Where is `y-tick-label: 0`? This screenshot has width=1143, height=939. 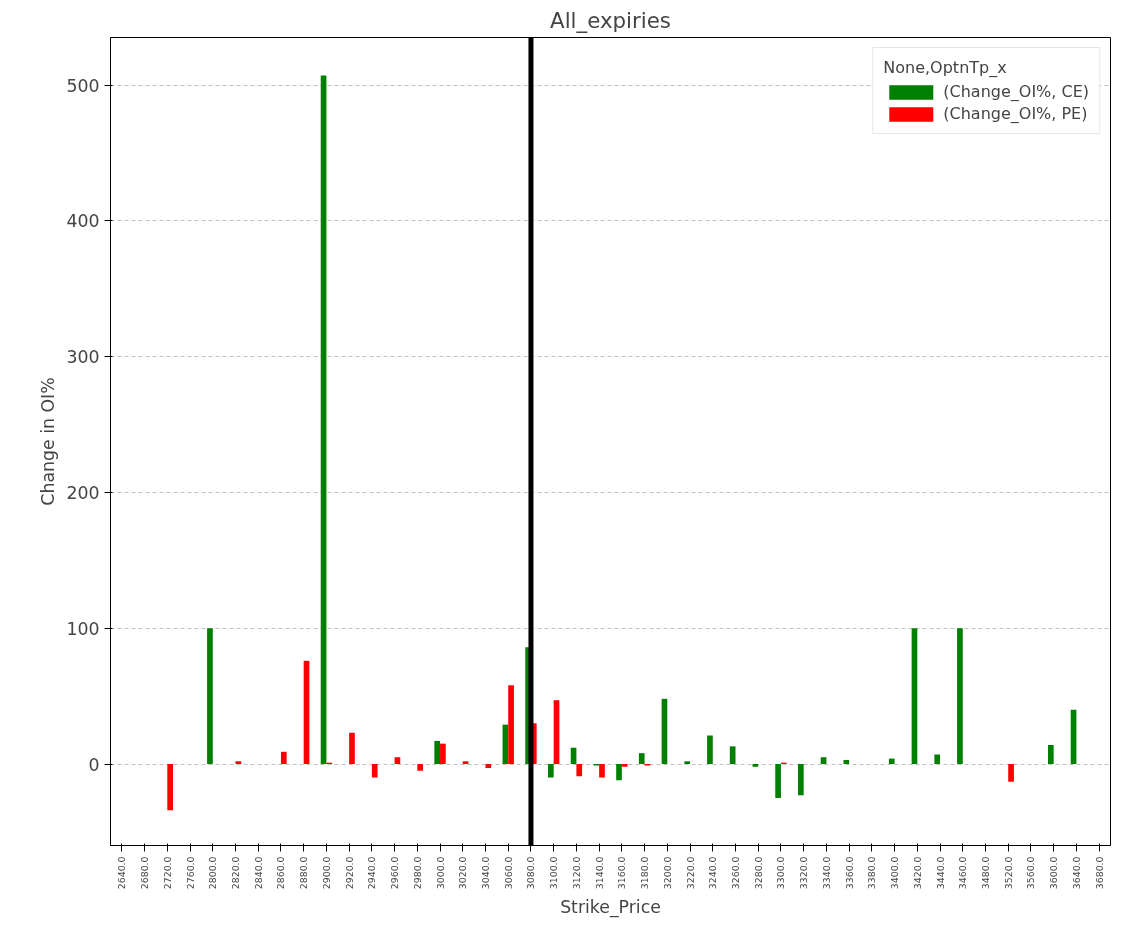
y-tick-label: 0 is located at coordinates (94, 764).